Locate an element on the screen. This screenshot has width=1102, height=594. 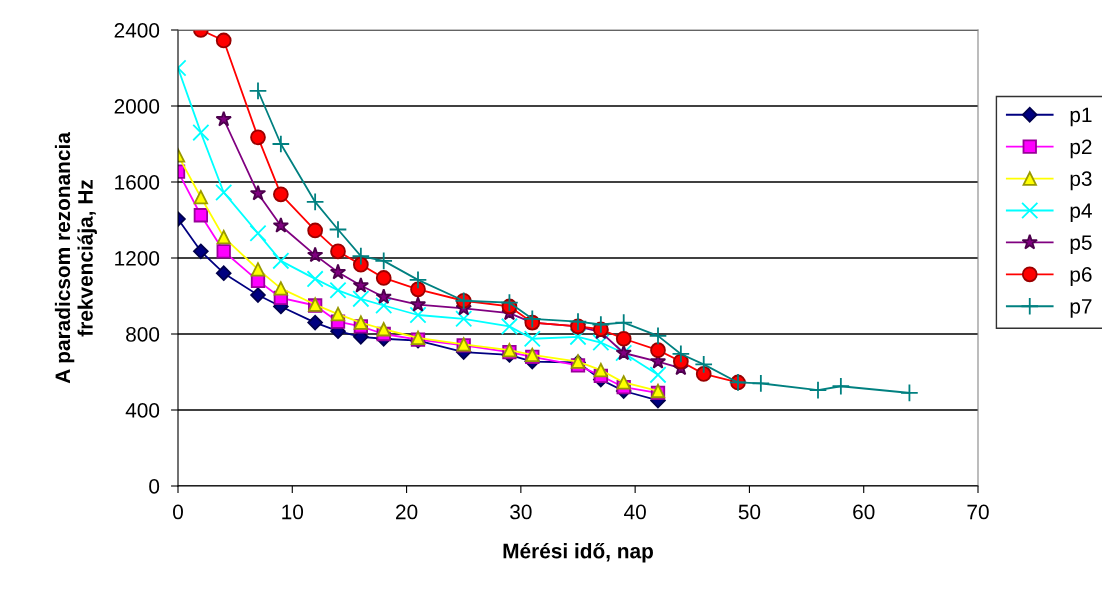
y-tick-label: 0 is located at coordinates (154, 486).